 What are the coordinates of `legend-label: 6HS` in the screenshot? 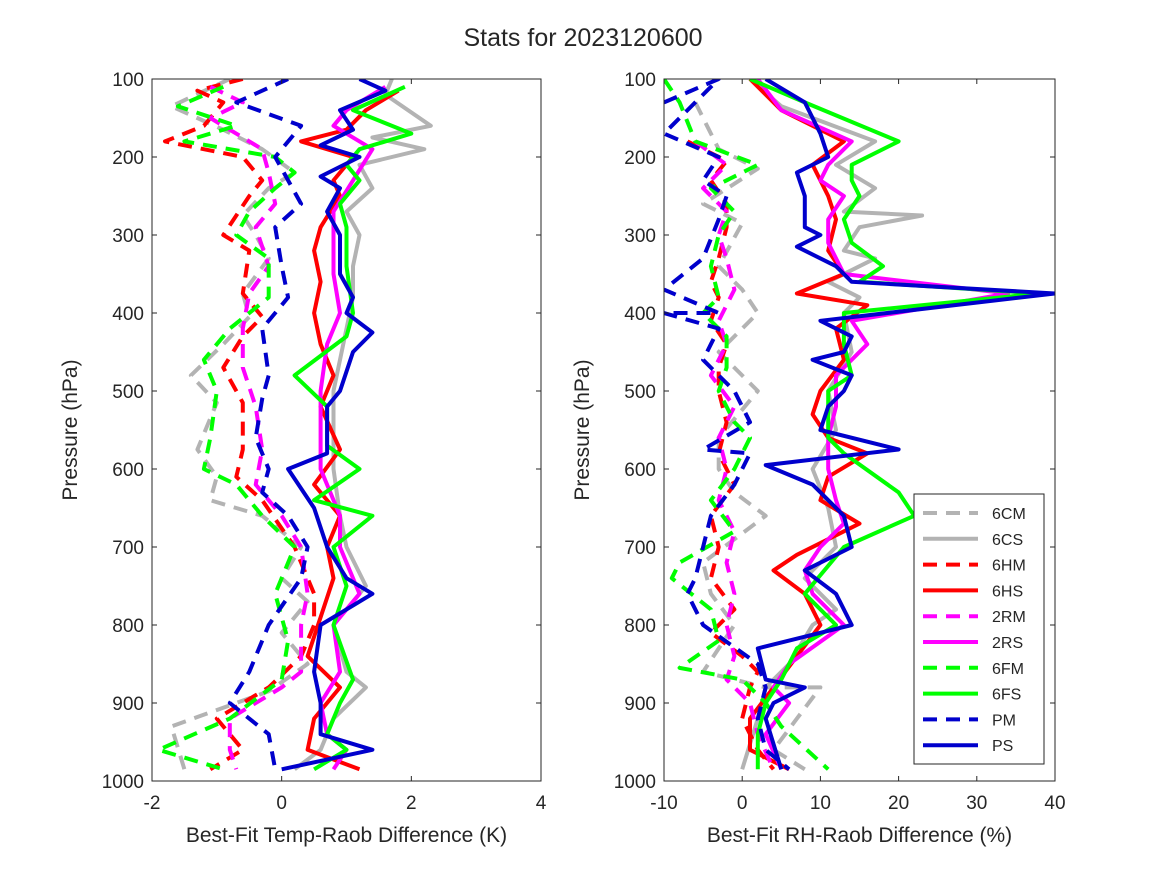 It's located at (1007, 591).